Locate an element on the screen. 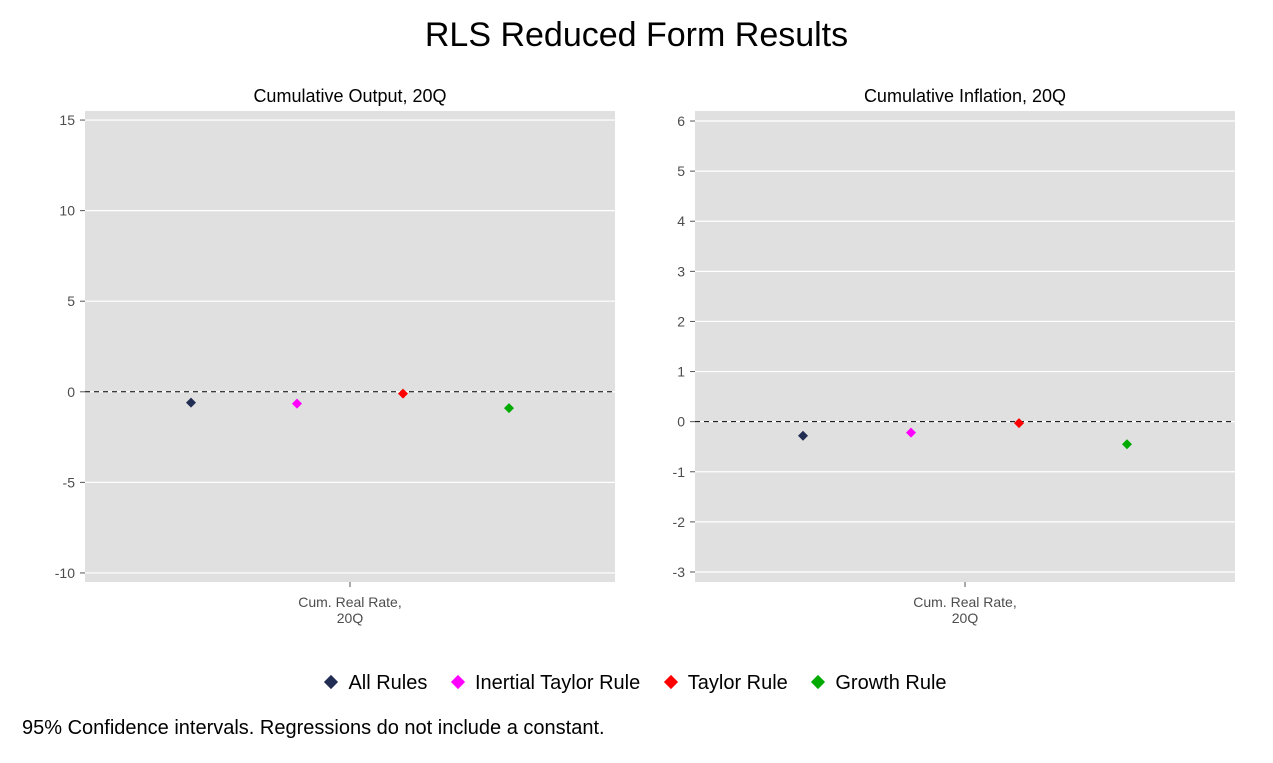  chart-title: RLS Reduced Form Results is located at coordinates (636, 35).